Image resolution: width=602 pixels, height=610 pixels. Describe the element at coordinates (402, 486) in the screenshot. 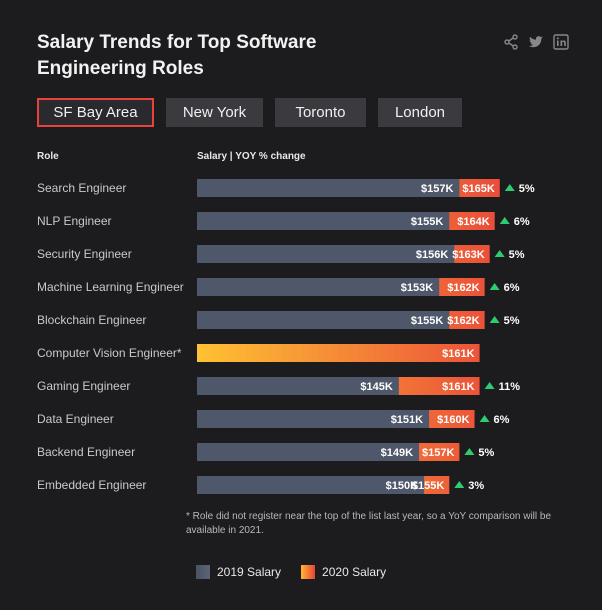

I see `value-label-2019: $150K` at that location.